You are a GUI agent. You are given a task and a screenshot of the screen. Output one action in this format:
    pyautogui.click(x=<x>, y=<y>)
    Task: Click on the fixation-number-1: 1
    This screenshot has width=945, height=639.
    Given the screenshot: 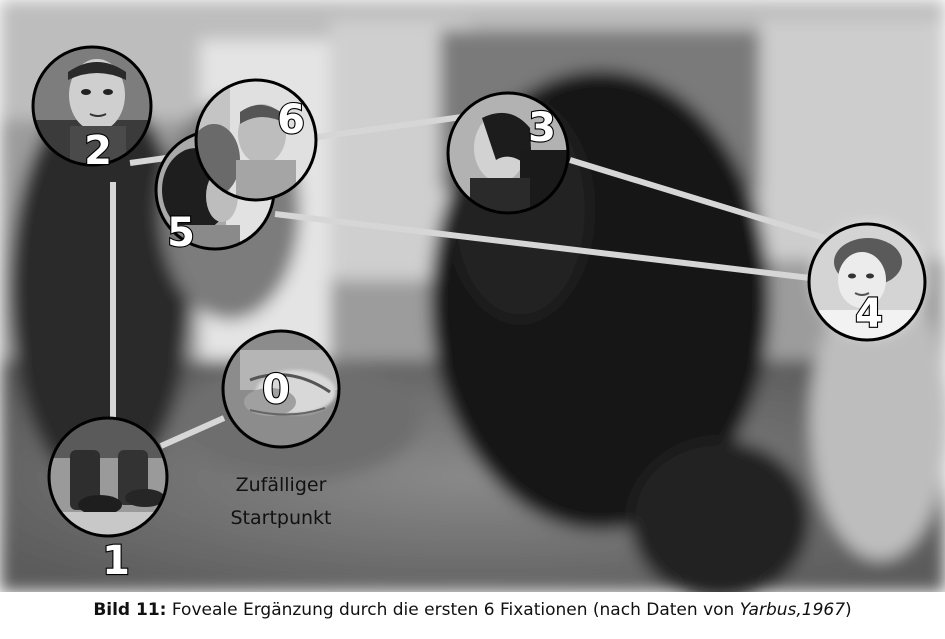 What is the action you would take?
    pyautogui.click(x=116, y=561)
    